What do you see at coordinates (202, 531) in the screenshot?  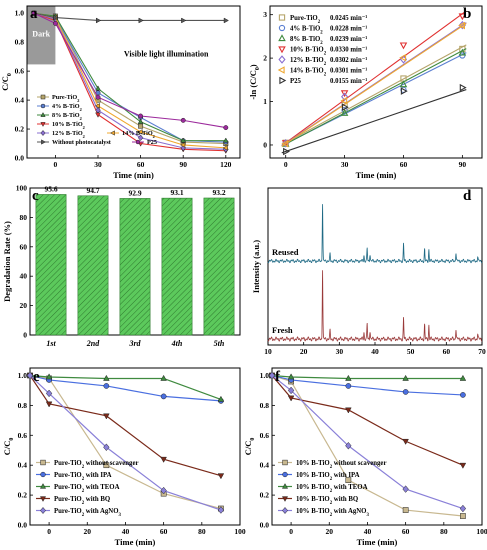 I see `x-tick-label: 80` at bounding box center [202, 531].